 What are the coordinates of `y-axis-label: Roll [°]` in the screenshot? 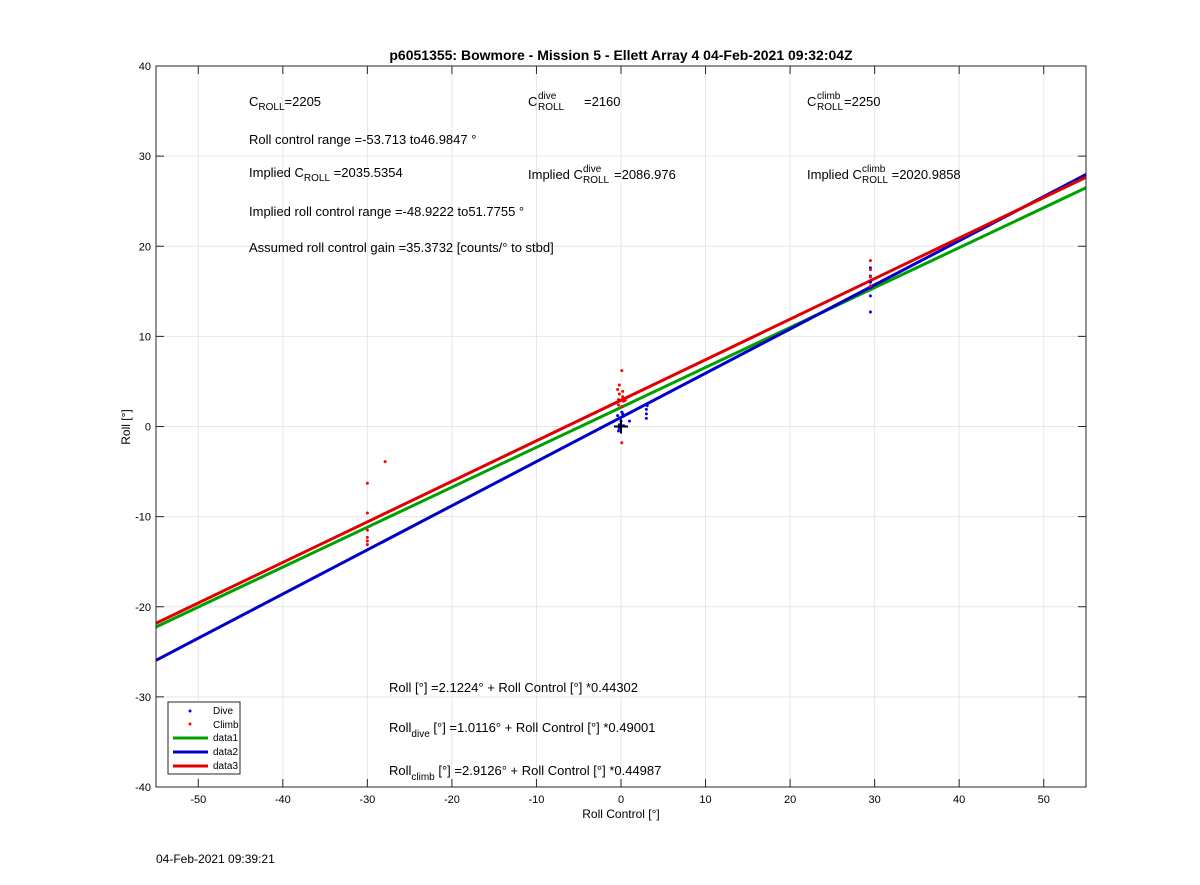 It's located at (126, 426).